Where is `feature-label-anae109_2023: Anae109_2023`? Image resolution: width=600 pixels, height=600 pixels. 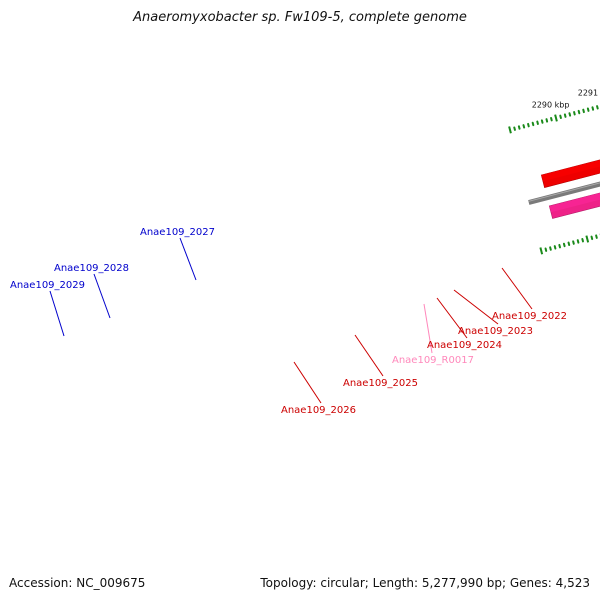
feature-label-anae109_2023: Anae109_2023 is located at coordinates (493, 313).